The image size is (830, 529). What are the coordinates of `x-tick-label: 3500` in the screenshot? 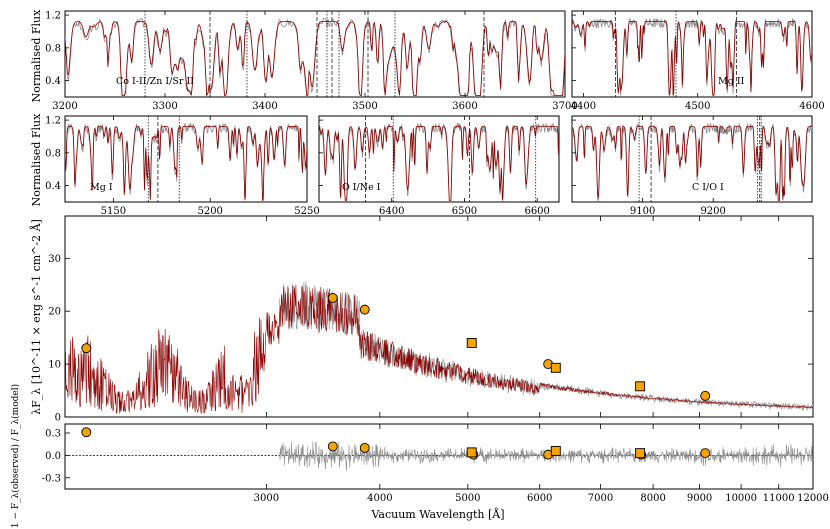 It's located at (364, 106).